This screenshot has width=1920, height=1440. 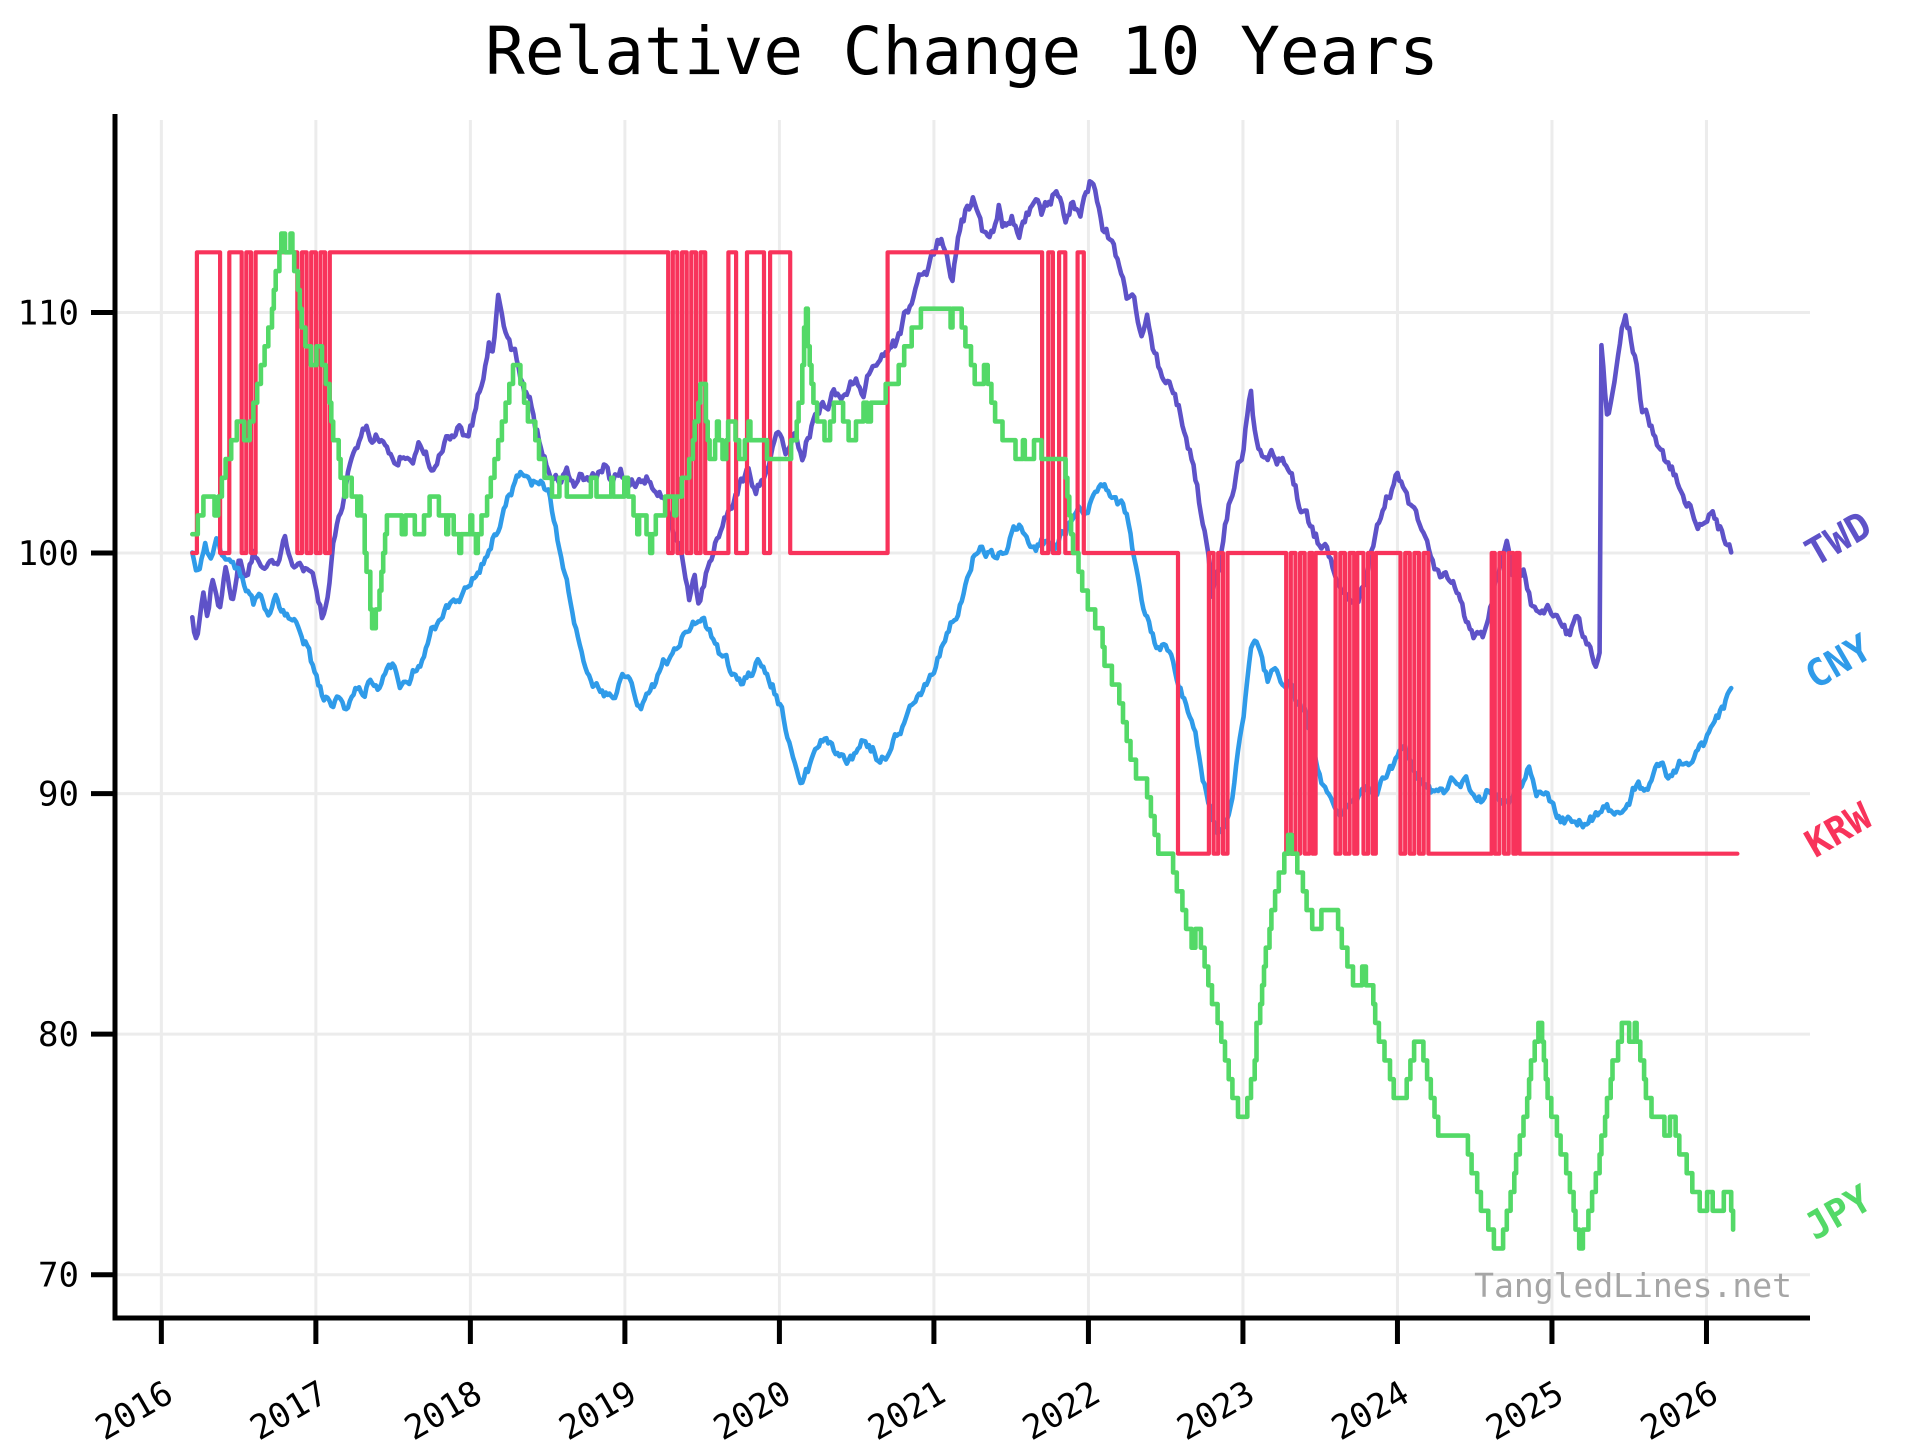 What do you see at coordinates (288, 1406) in the screenshot?
I see `x-tick-label: 2017` at bounding box center [288, 1406].